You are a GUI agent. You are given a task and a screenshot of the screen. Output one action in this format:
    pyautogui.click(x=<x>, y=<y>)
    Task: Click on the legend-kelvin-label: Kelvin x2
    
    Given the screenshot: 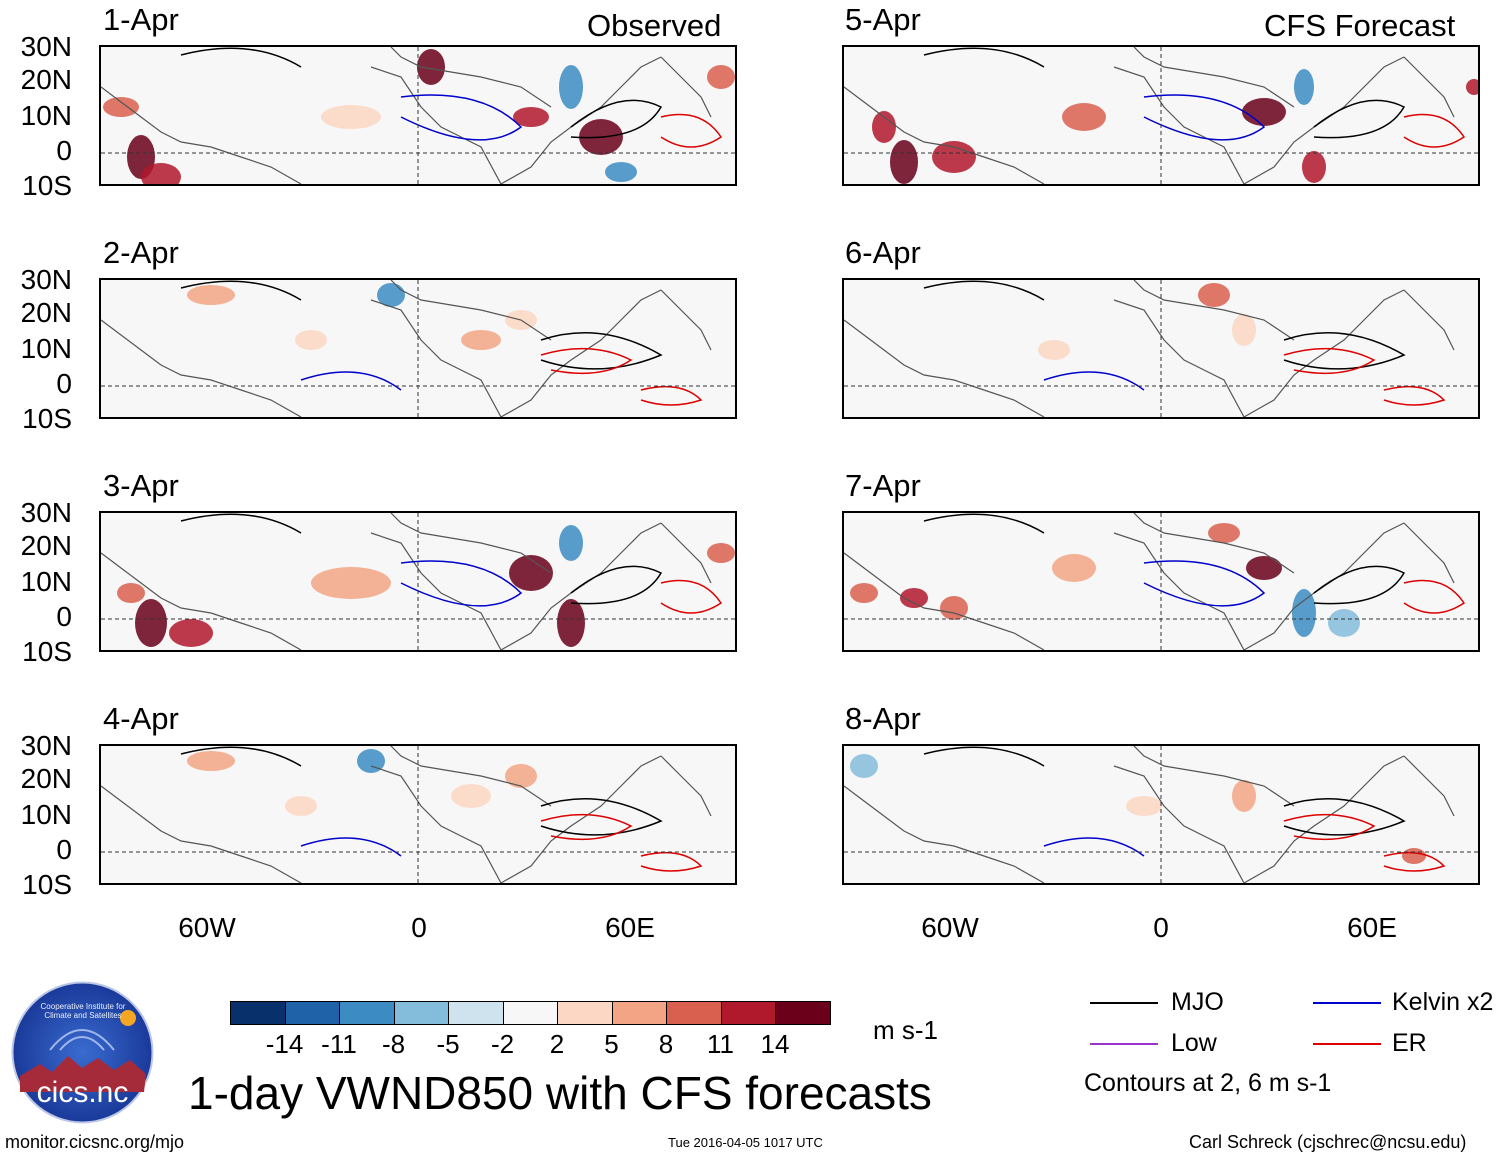 What is the action you would take?
    pyautogui.click(x=1443, y=1002)
    